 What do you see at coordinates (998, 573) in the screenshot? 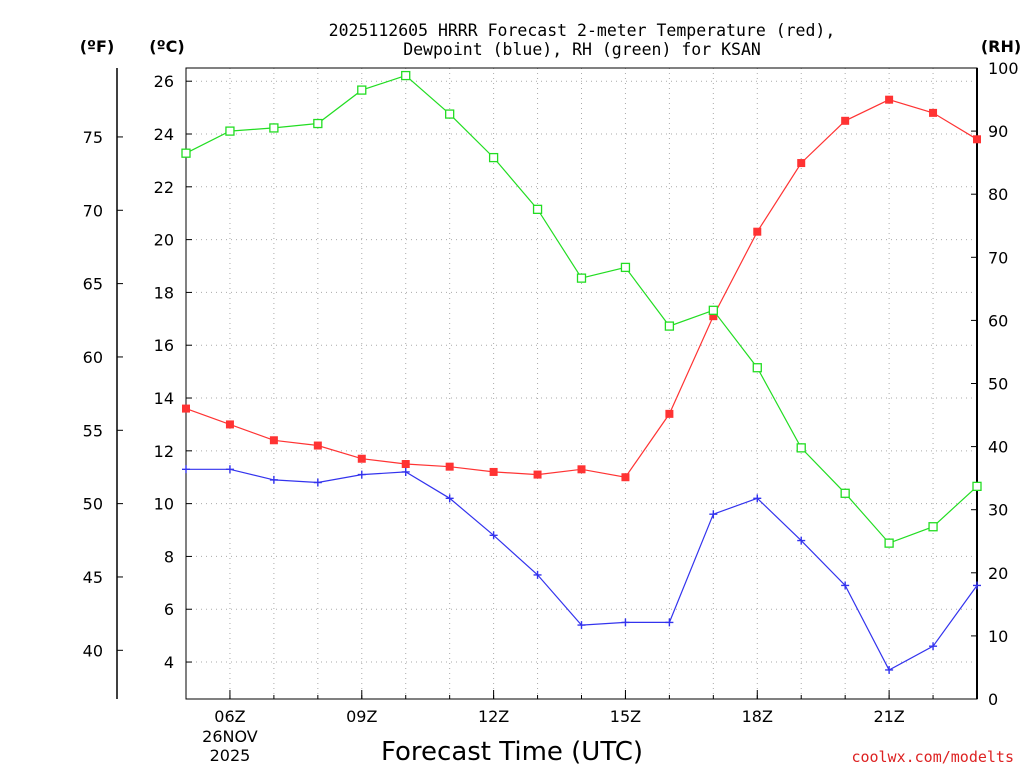
I see `rh-tick-label: 20` at bounding box center [998, 573].